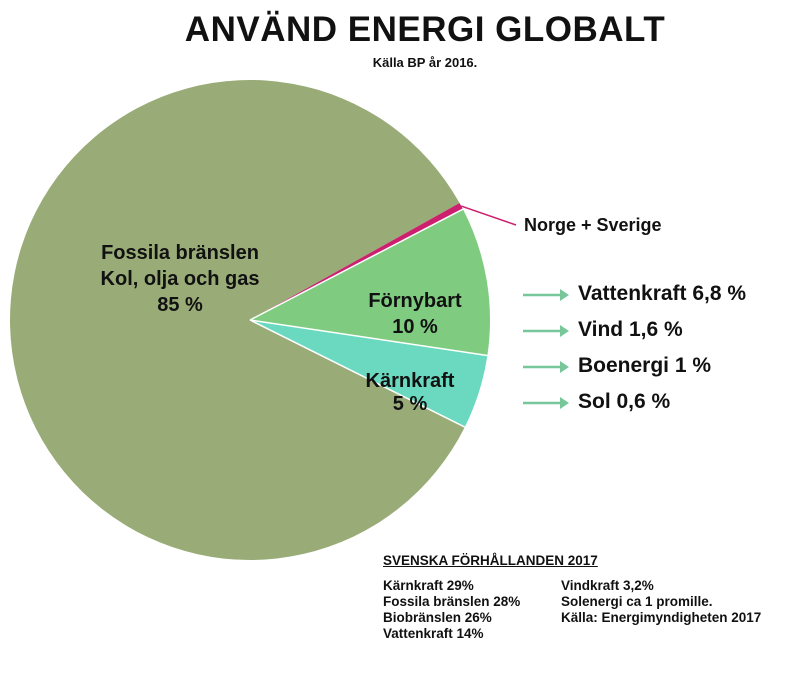 The width and height of the screenshot is (810, 694). Describe the element at coordinates (410, 381) in the screenshot. I see `nuclear-label-name: Kärnkraft` at that location.